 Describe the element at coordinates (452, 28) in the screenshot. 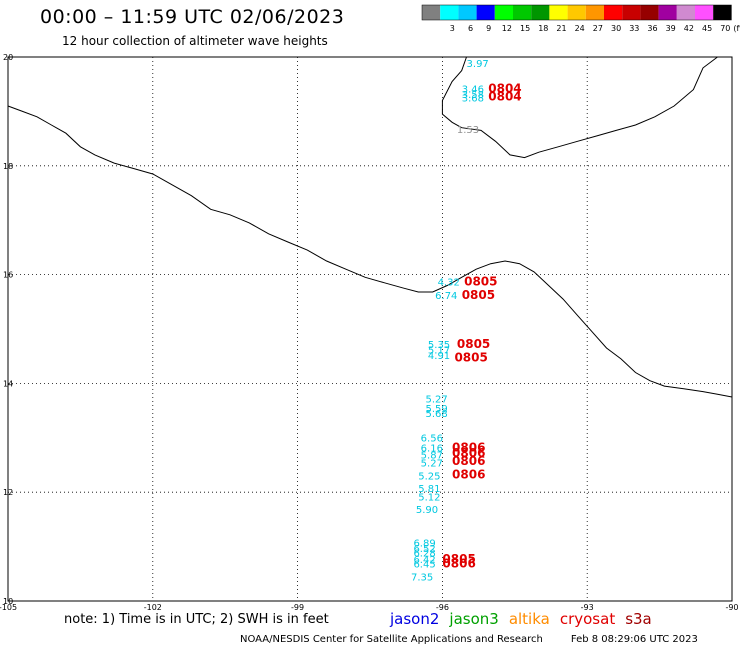

I see `colorbar-label: 3` at that location.